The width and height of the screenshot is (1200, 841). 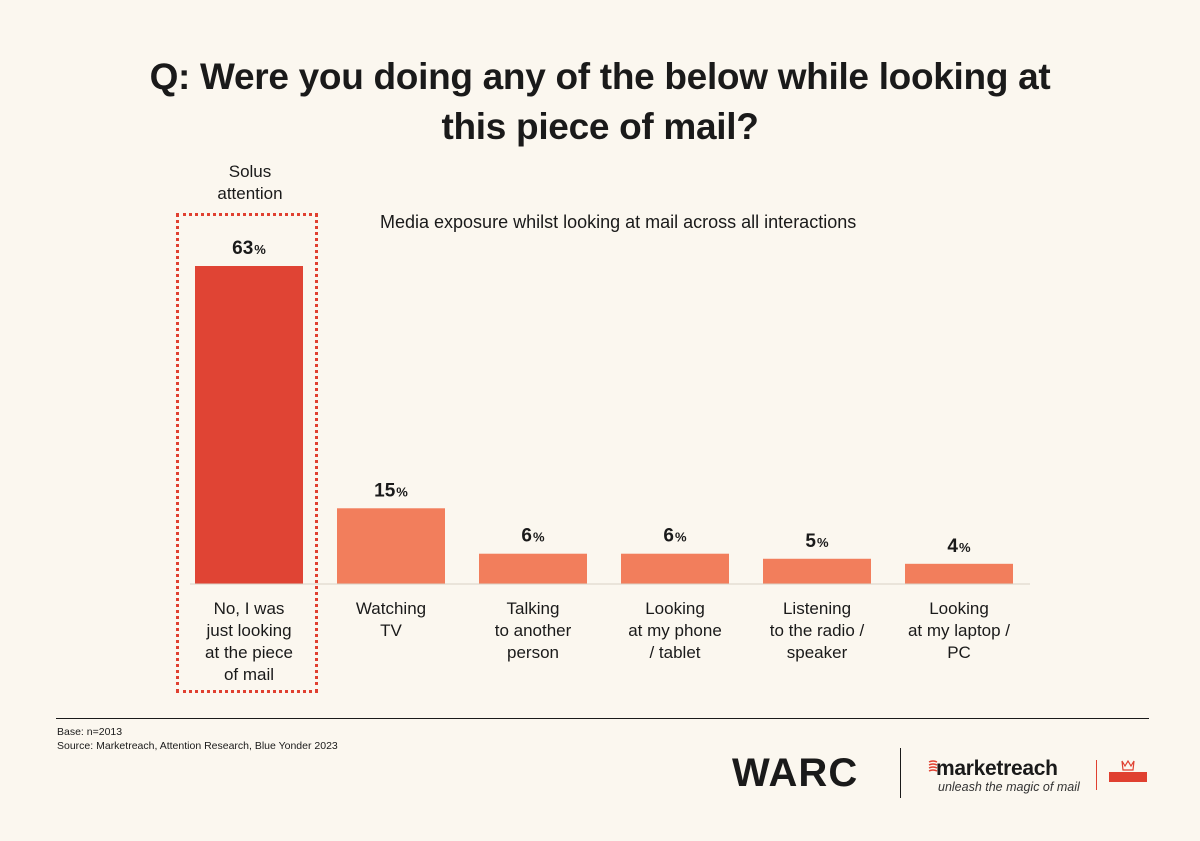 I want to click on category-label-5: Looking at my laptop / PC, so click(x=959, y=631).